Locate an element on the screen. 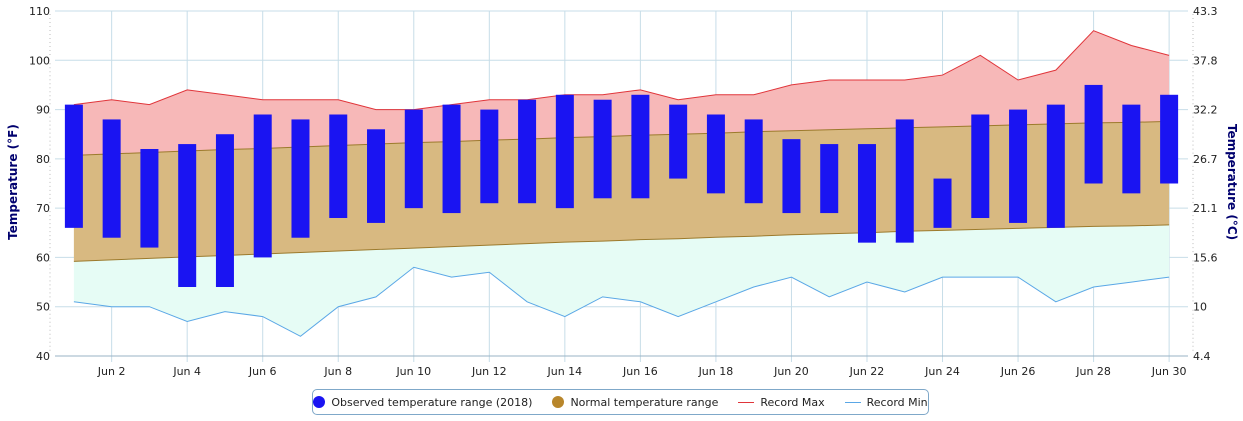 This screenshot has height=421, width=1243. x-tick-label: Jun 16 is located at coordinates (640, 371).